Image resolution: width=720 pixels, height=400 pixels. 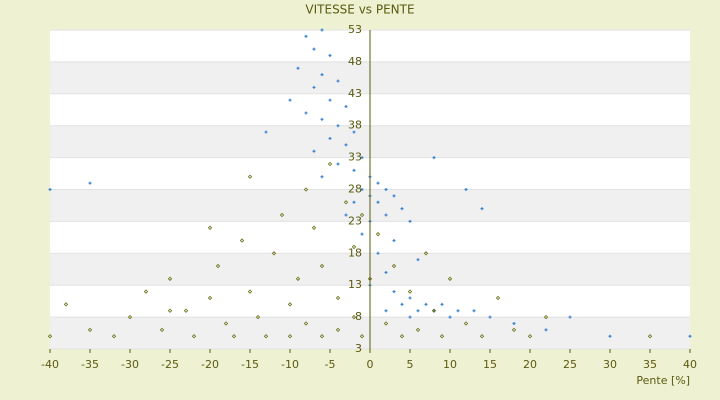 What do you see at coordinates (530, 364) in the screenshot?
I see `x-tick-label: 20` at bounding box center [530, 364].